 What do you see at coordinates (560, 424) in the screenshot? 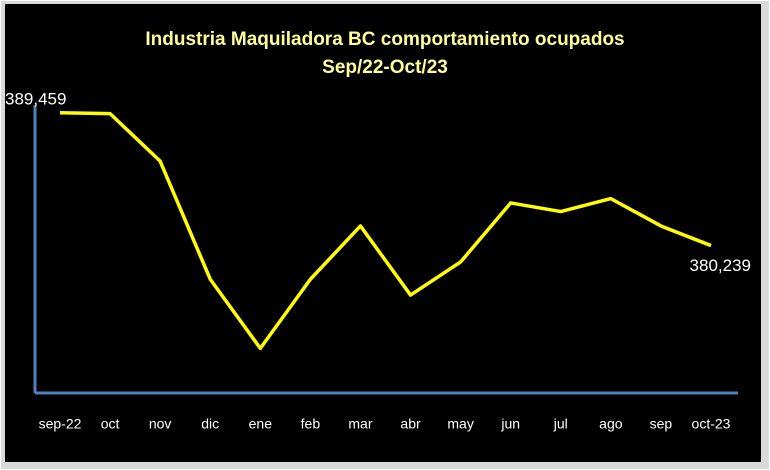
I see `x-tick-label: jul` at bounding box center [560, 424].